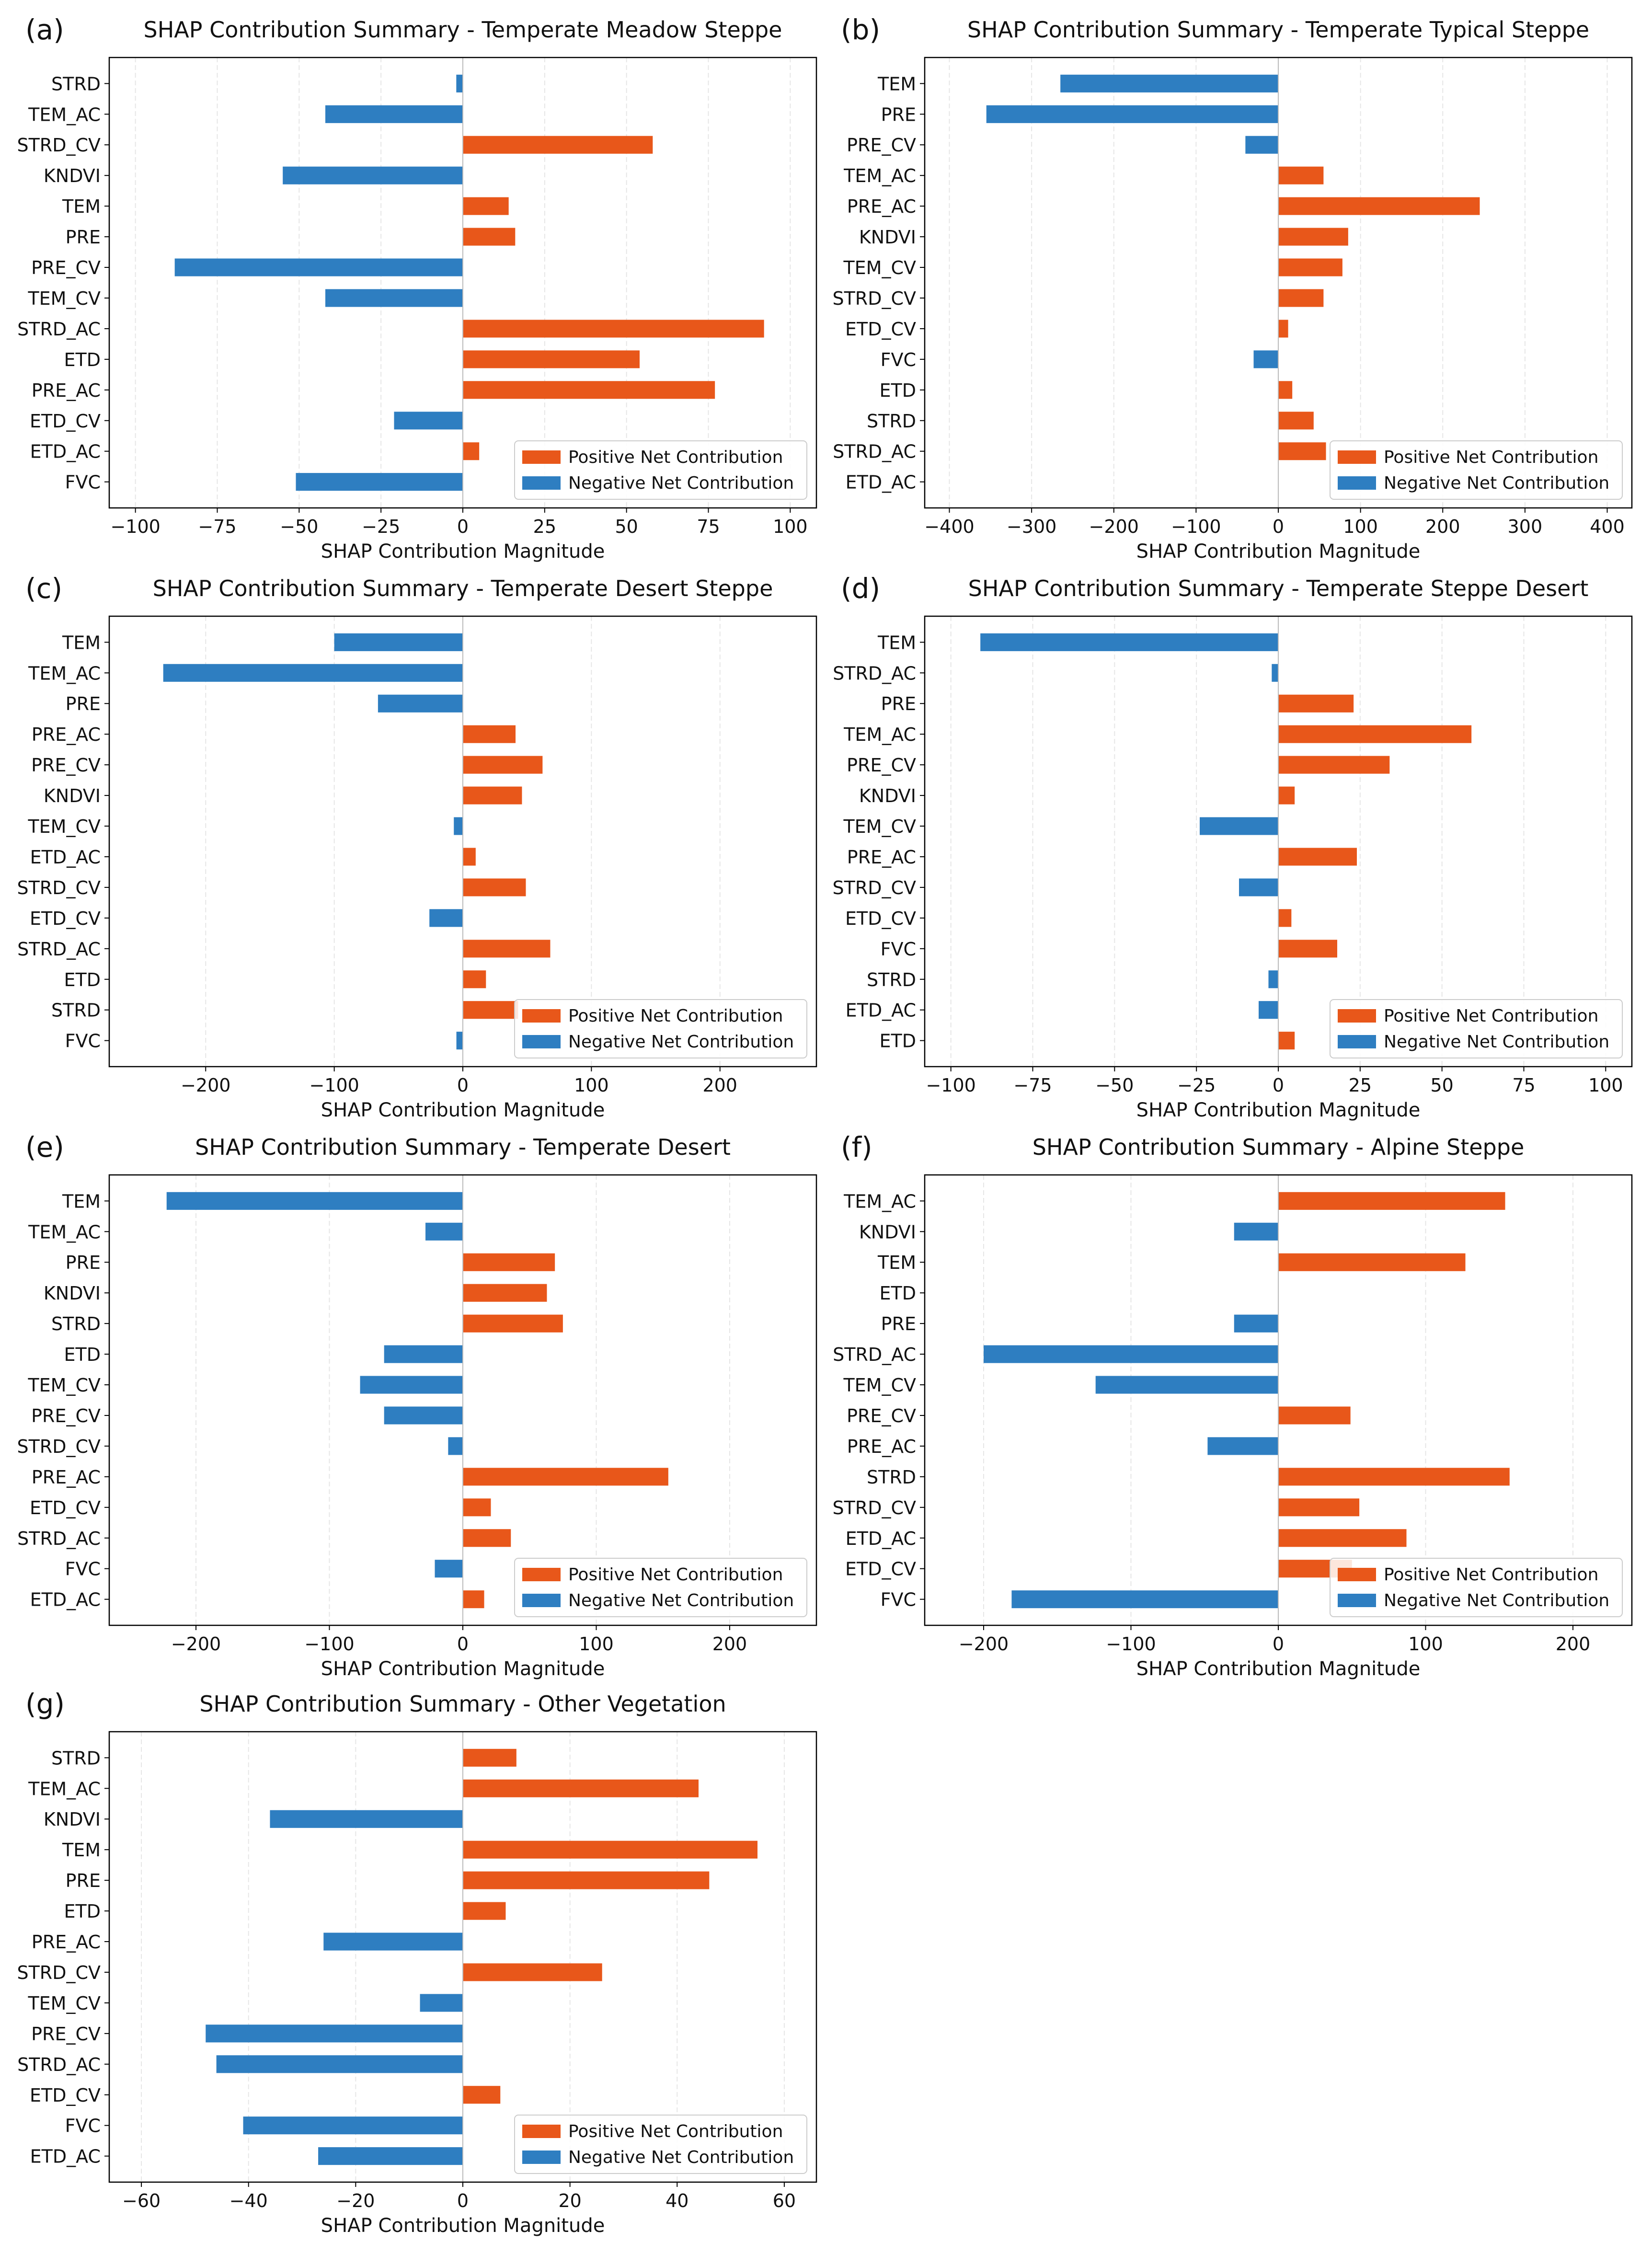  What do you see at coordinates (43, 588) in the screenshot?
I see `panel-label: (c)` at bounding box center [43, 588].